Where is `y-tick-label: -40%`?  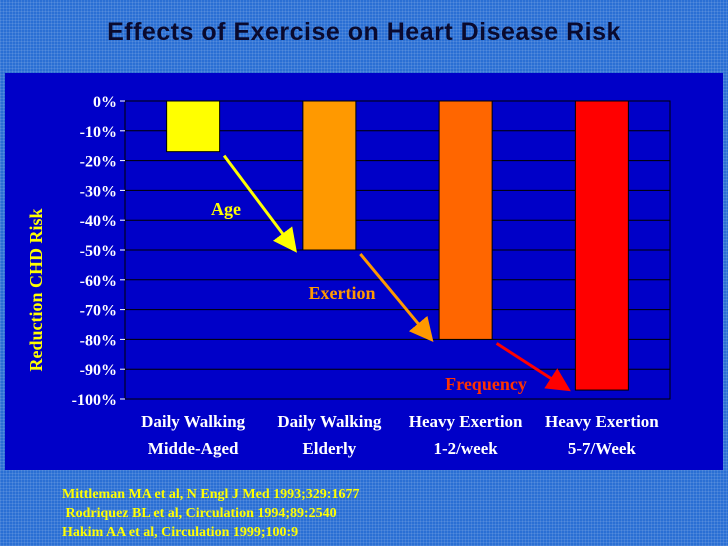
y-tick-label: -40% is located at coordinates (98, 221).